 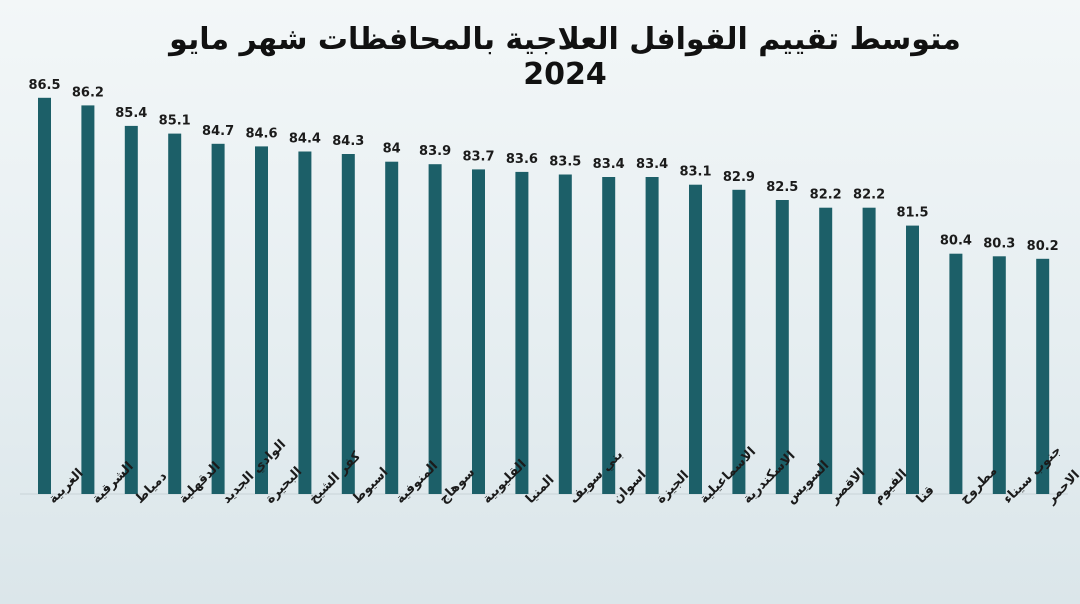 I want to click on bar-value-label: 86.2, so click(x=88, y=92).